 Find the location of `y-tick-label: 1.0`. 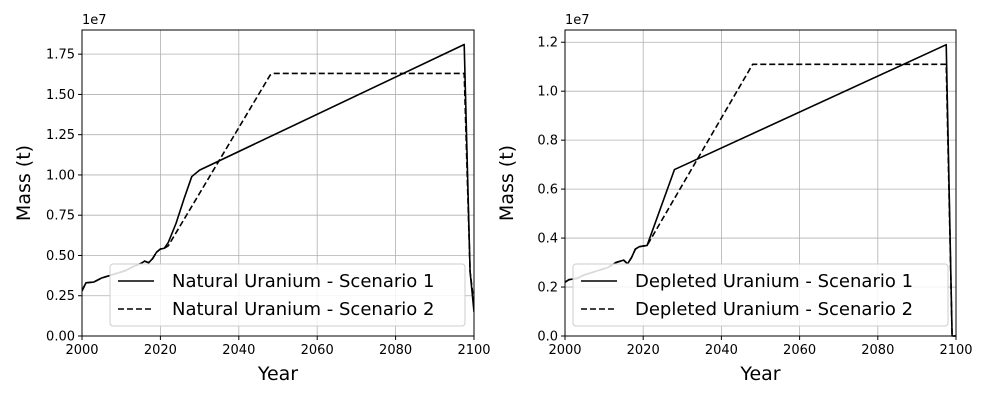

y-tick-label: 1.0 is located at coordinates (547, 92).